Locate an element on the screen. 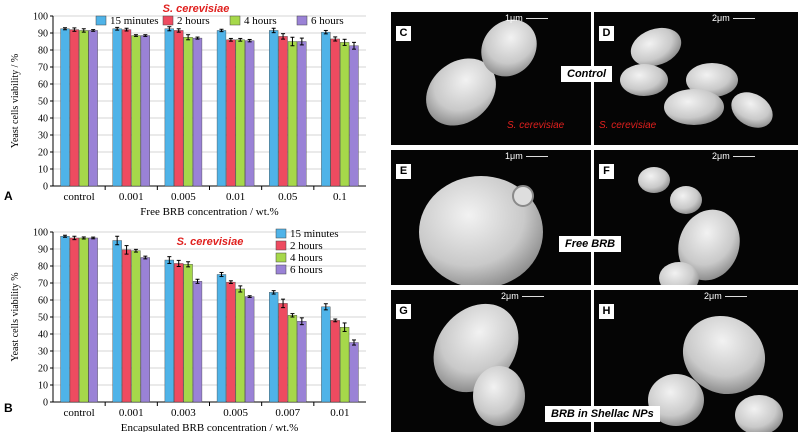  sem-tile-f: F 2μm is located at coordinates (696, 217).